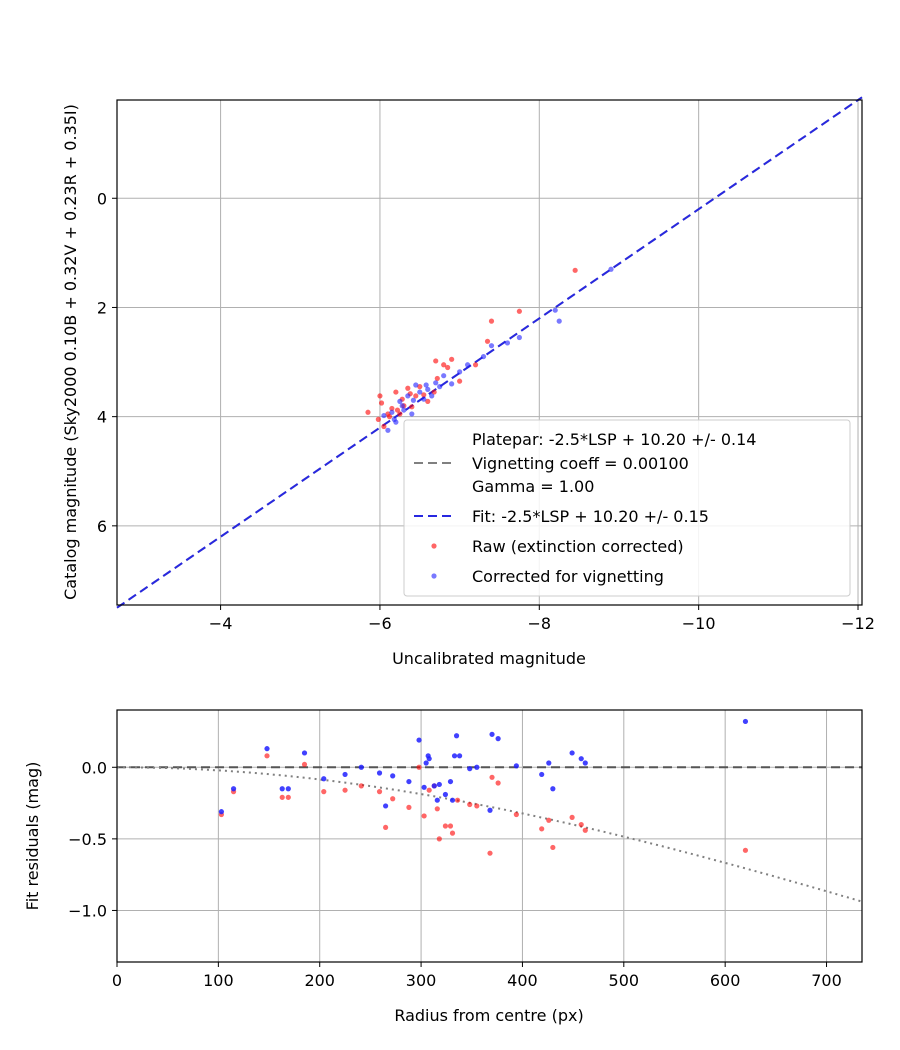 This screenshot has height=1050, width=900. Describe the element at coordinates (580, 463) in the screenshot. I see `legend-platepar-line-2: Vignetting coeff = 0.00100` at that location.